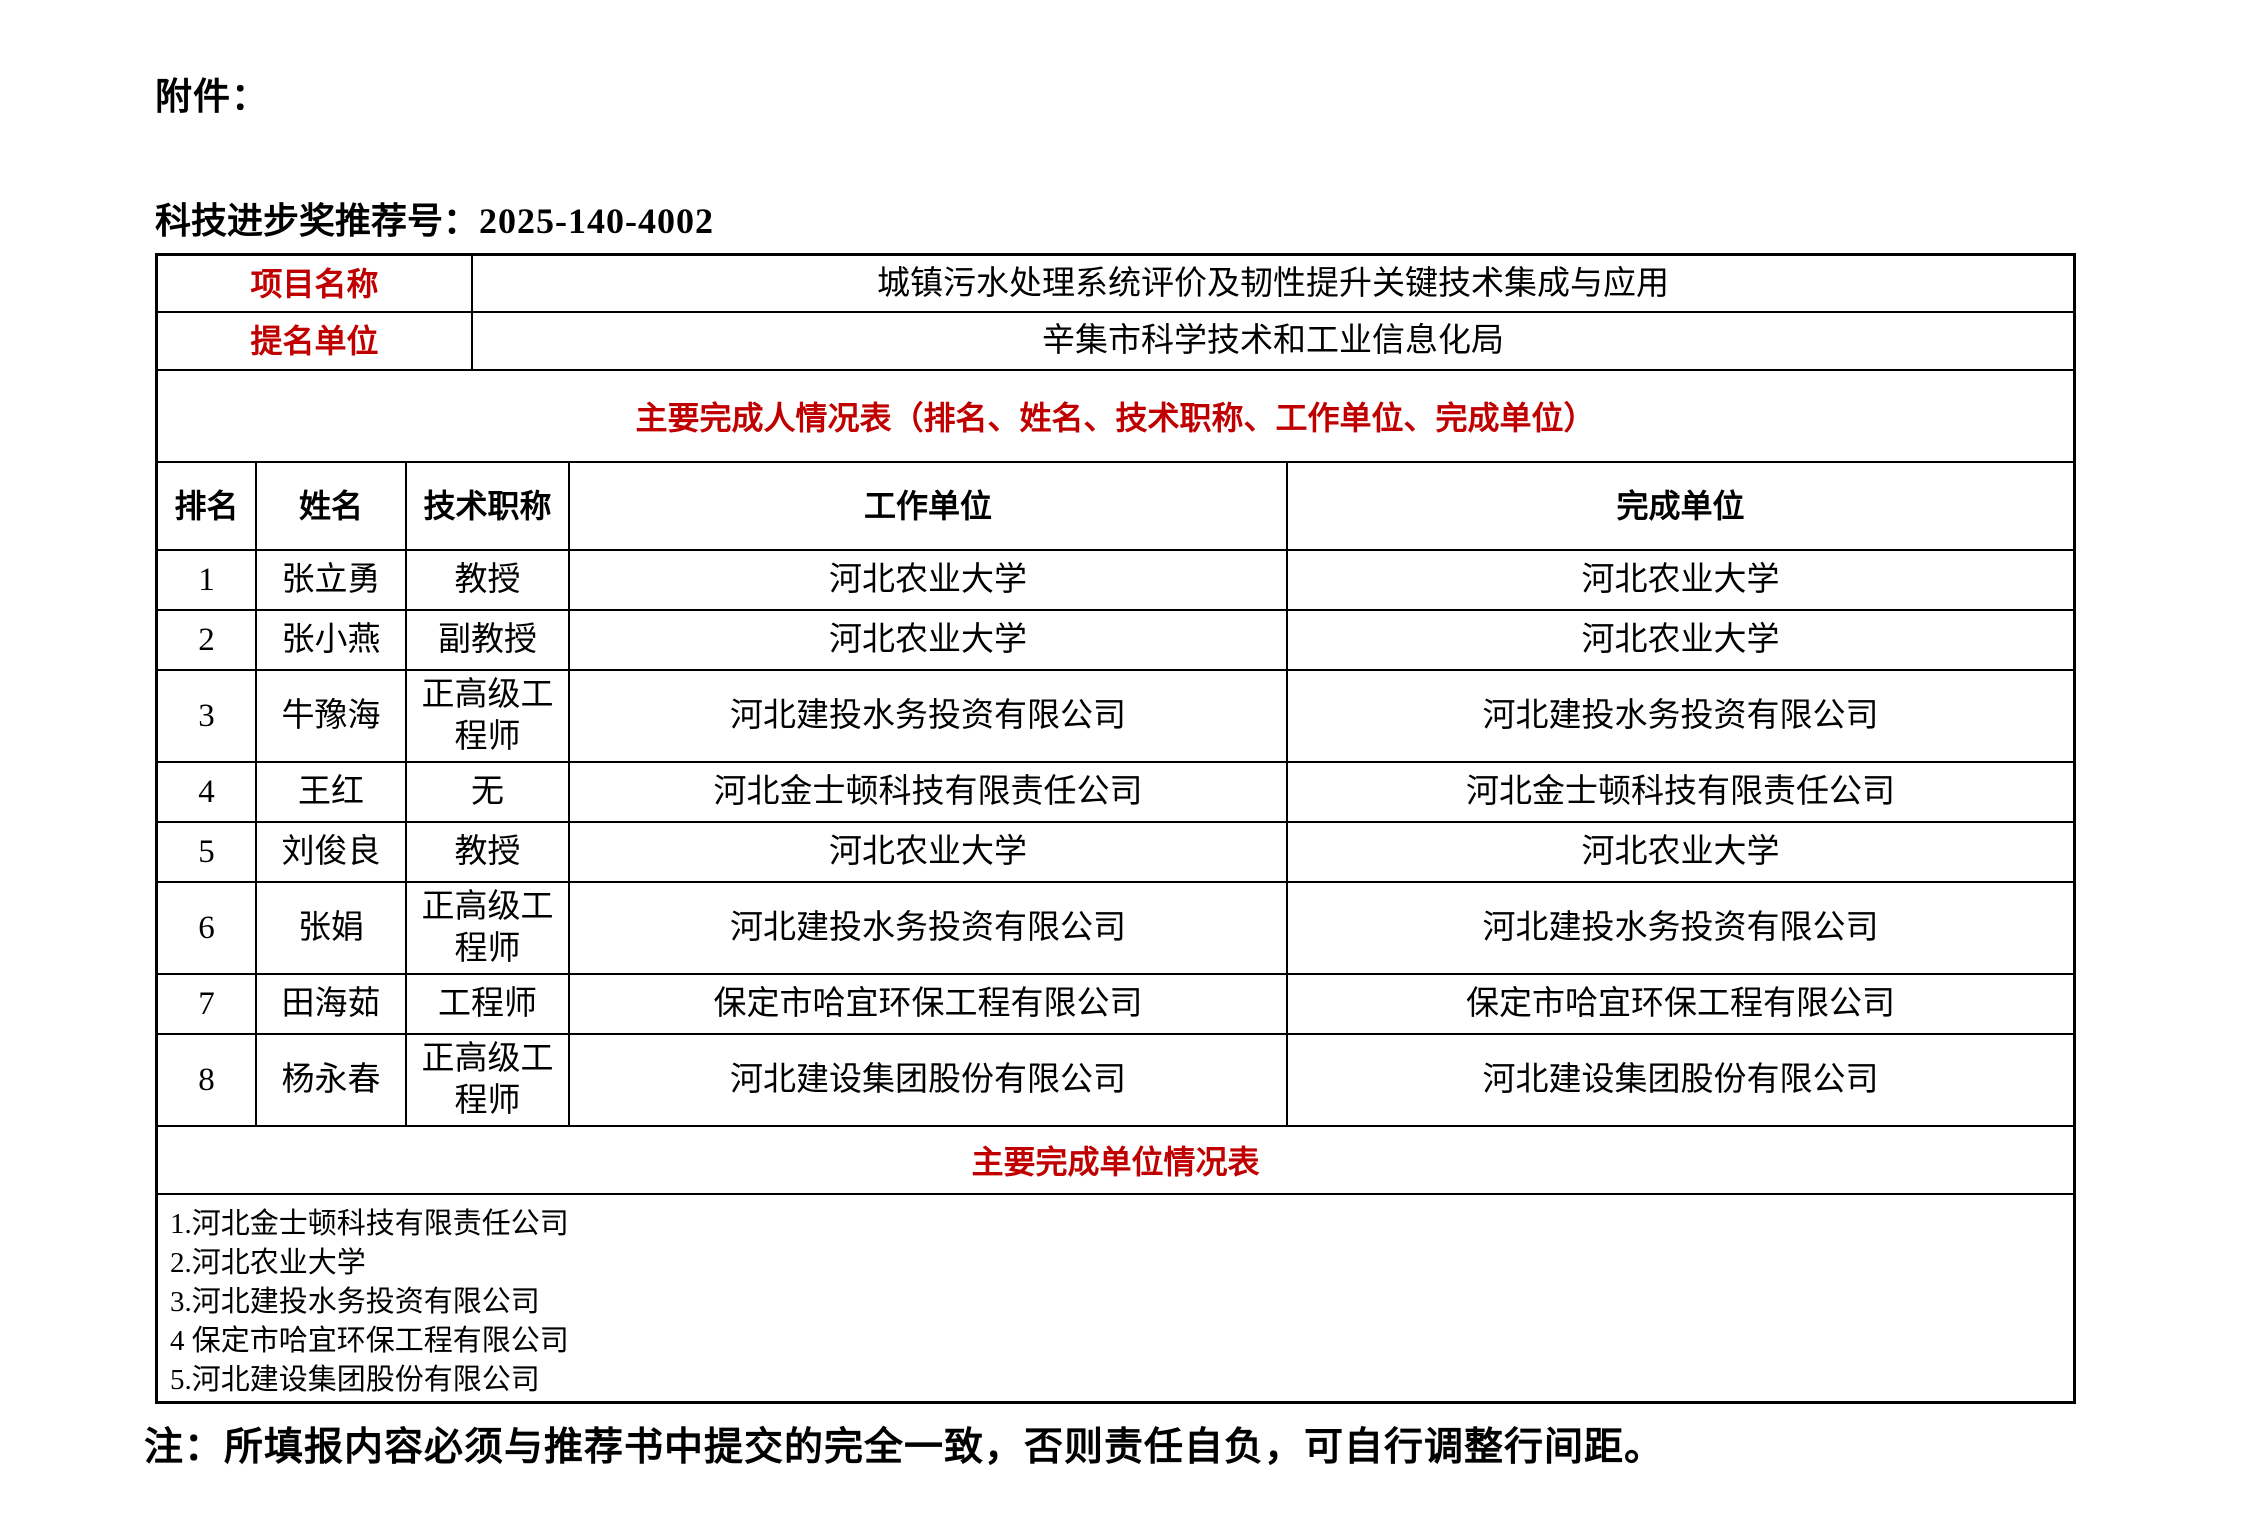  I want to click on cell-rank: 7, so click(207, 1004).